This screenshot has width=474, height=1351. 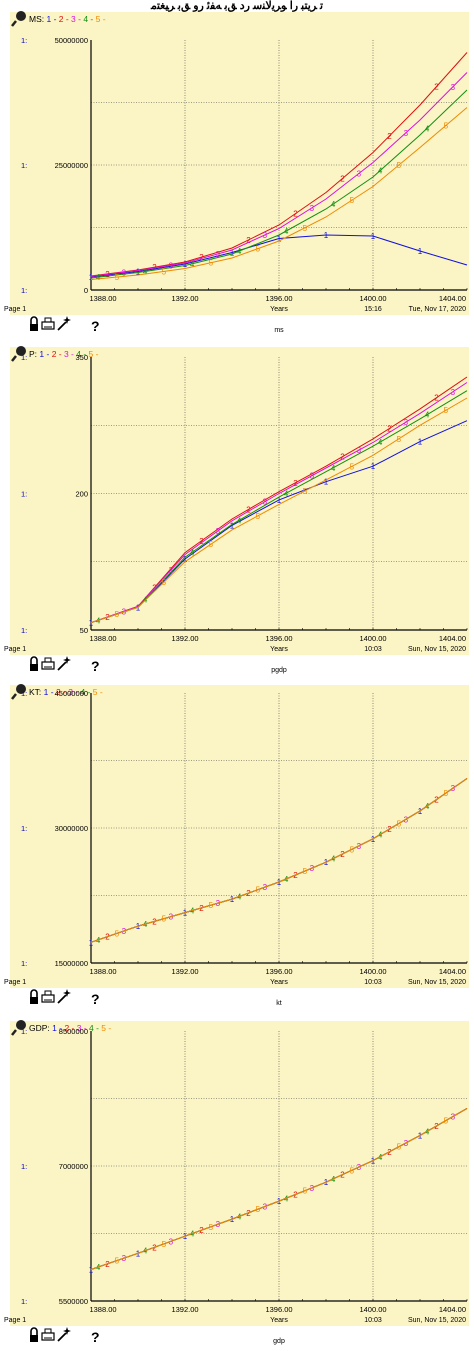 I want to click on y-tick-label: 5500000, so click(x=73, y=1301).